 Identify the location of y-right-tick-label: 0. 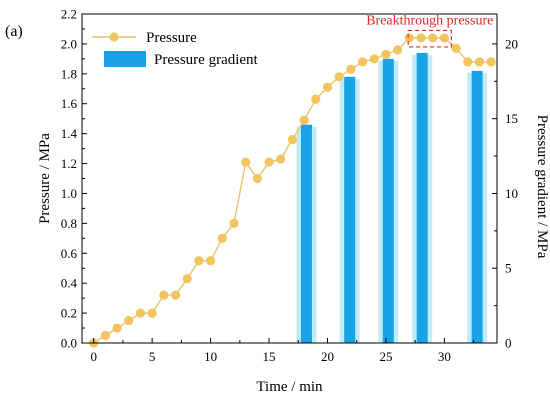
(508, 343).